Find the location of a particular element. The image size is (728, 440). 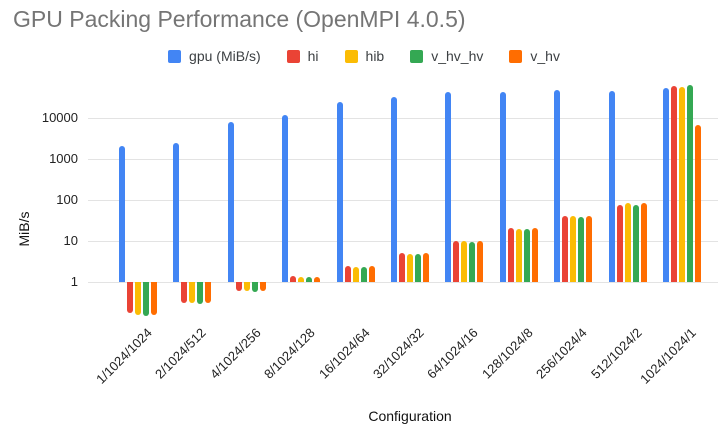

bar-gpu-mib-s--512-1024-2 is located at coordinates (611, 186).